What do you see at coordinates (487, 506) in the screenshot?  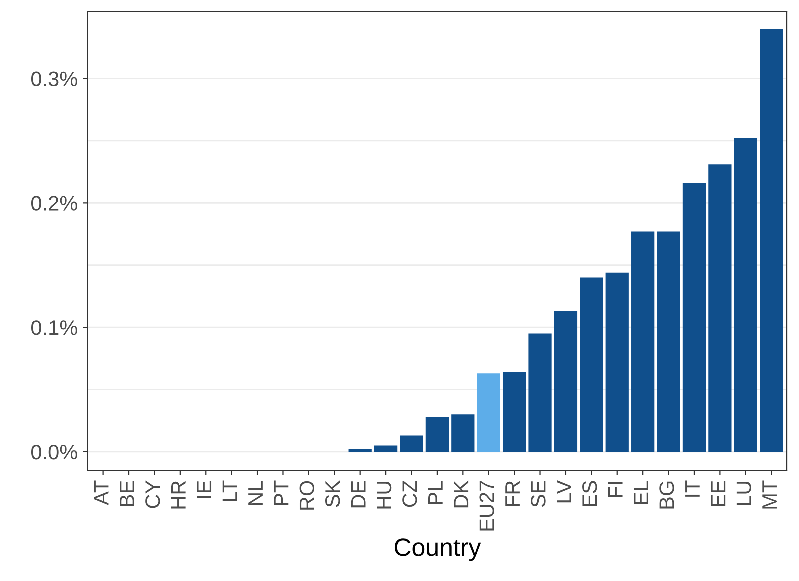 I see `x-tick-label: EU27` at bounding box center [487, 506].